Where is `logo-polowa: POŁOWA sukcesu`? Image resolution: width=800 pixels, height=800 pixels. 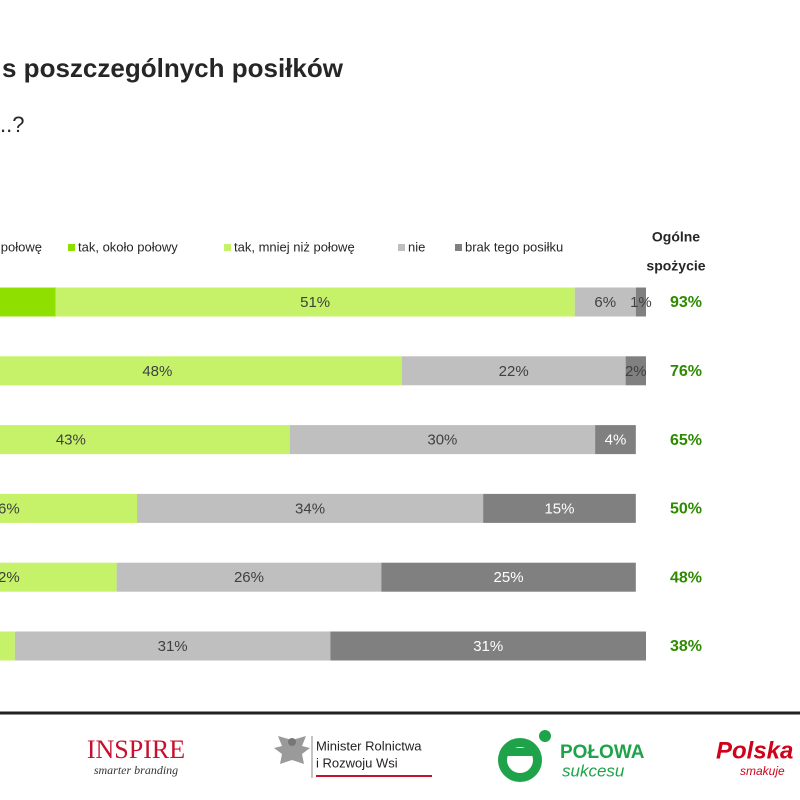
logo-polowa: POŁOWA sukcesu is located at coordinates (571, 756).